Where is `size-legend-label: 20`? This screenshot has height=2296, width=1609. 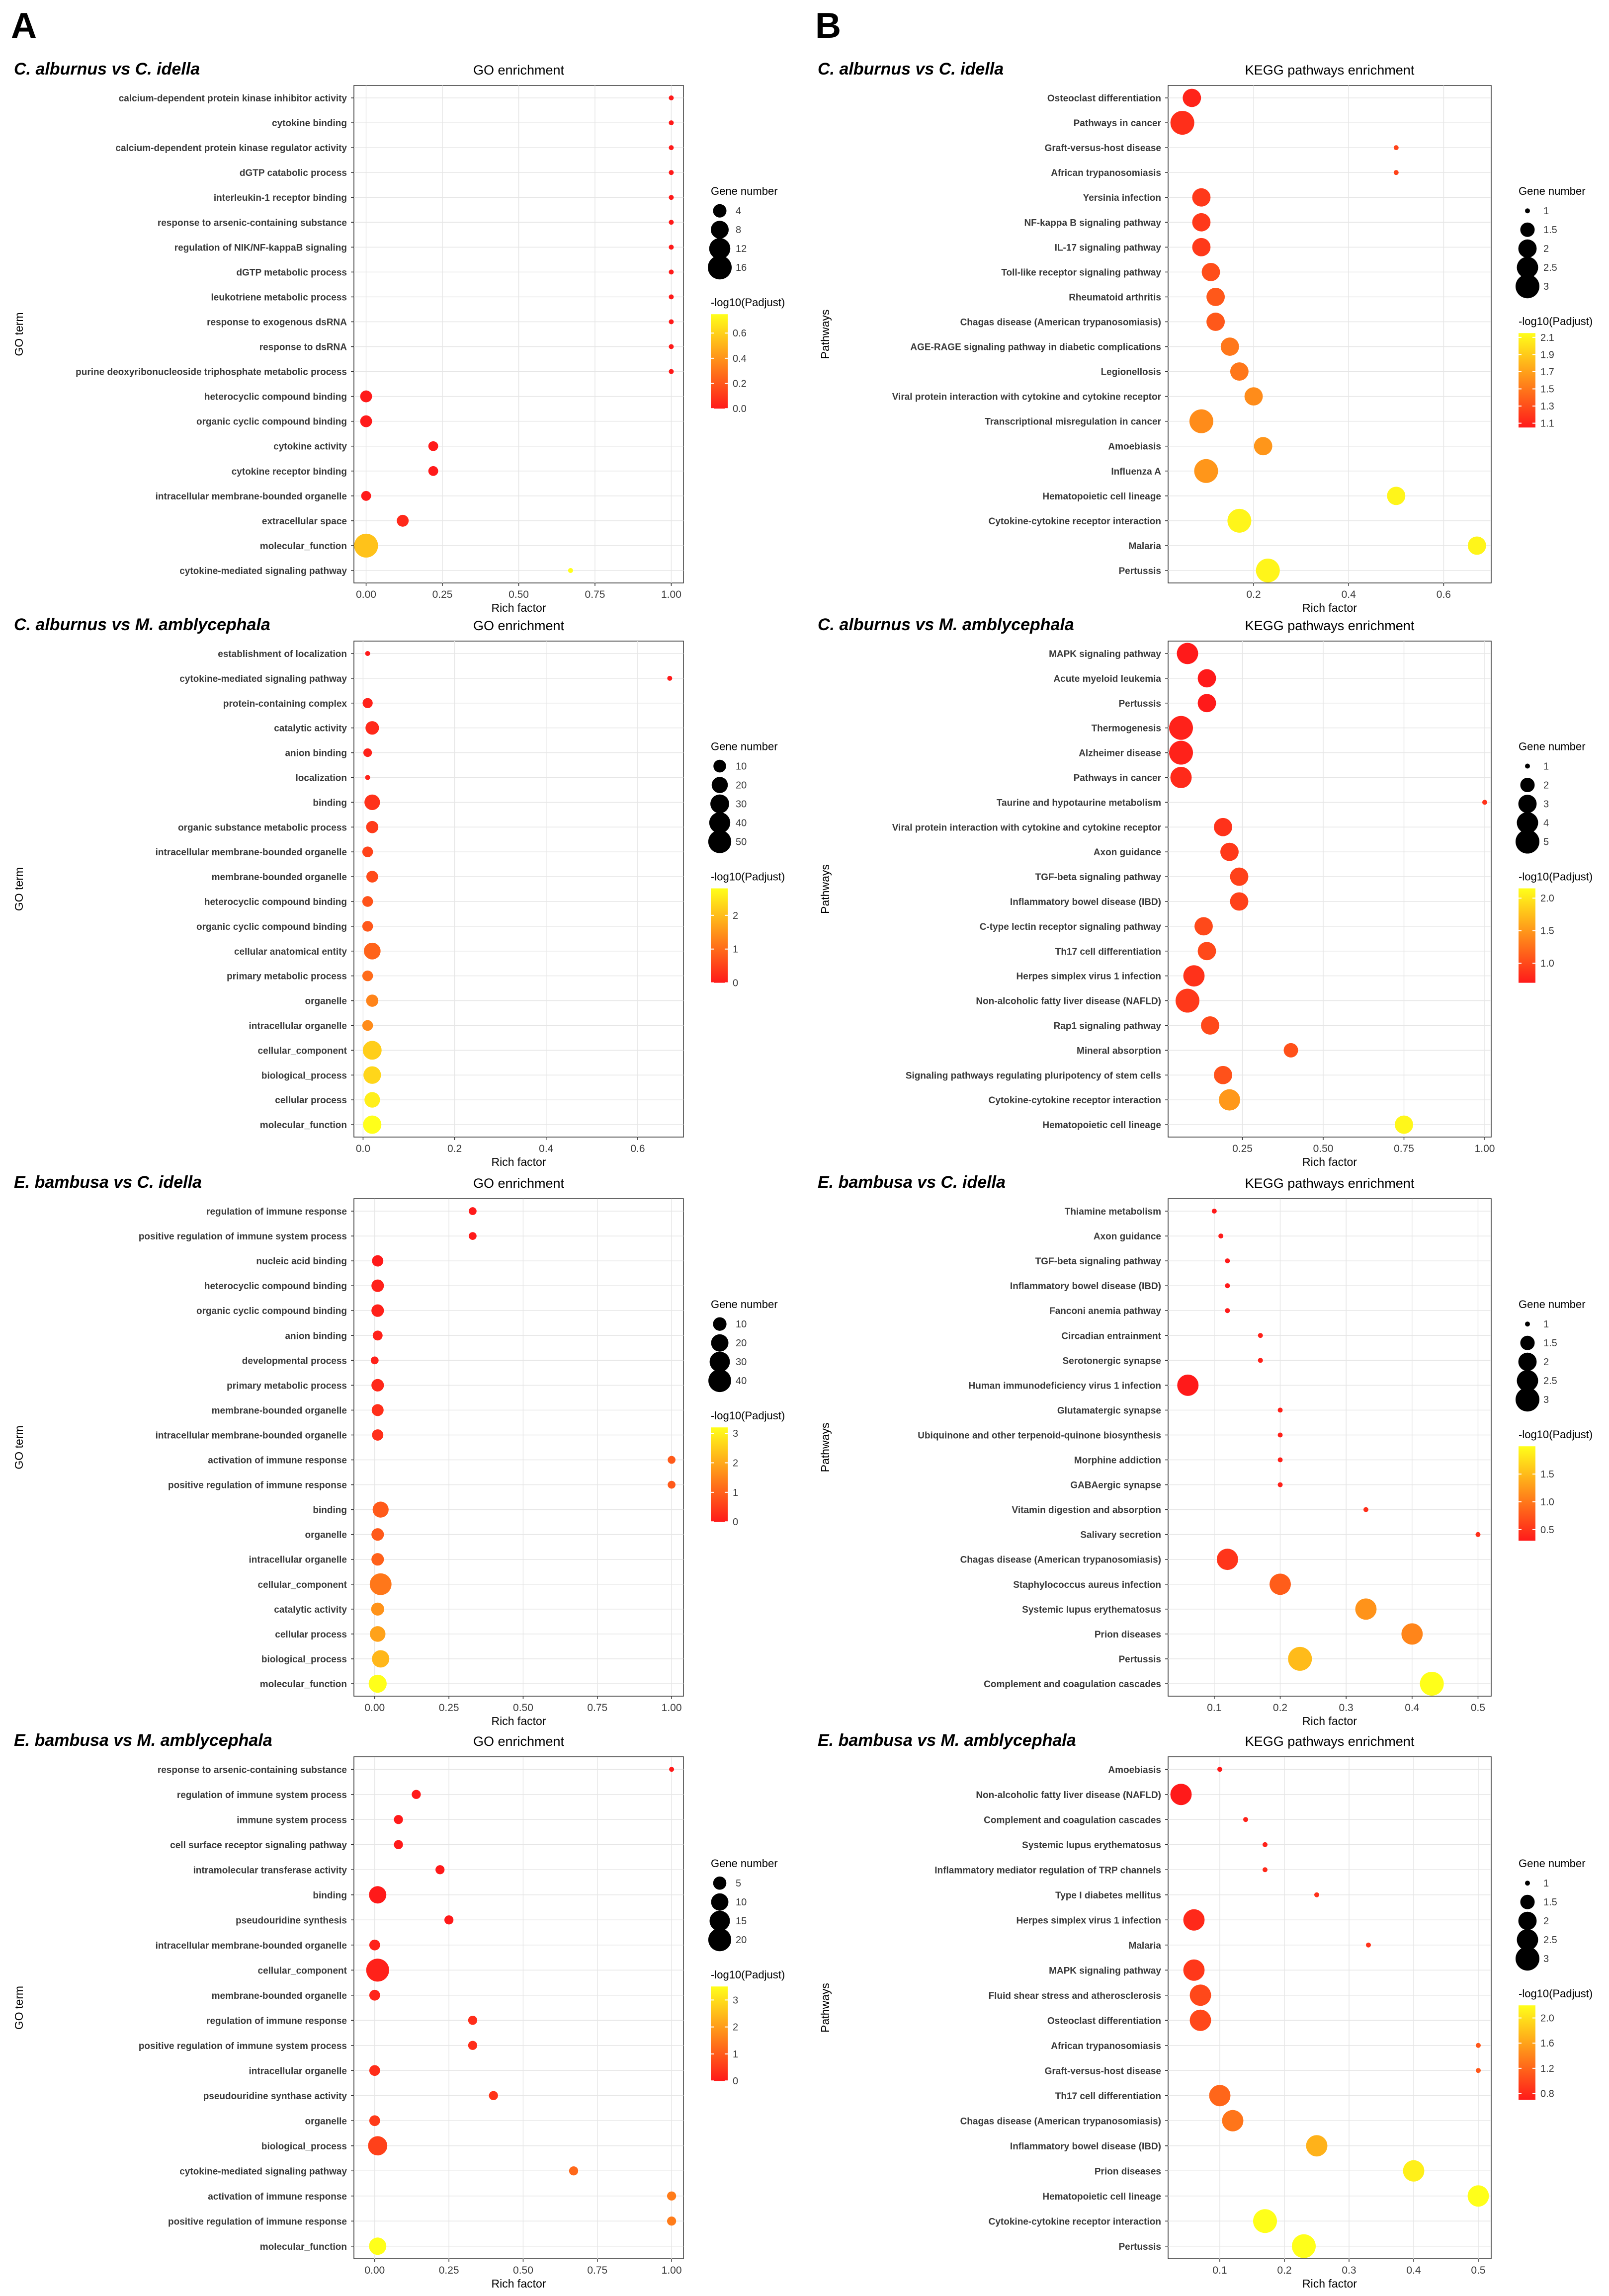
size-legend-label: 20 is located at coordinates (741, 785).